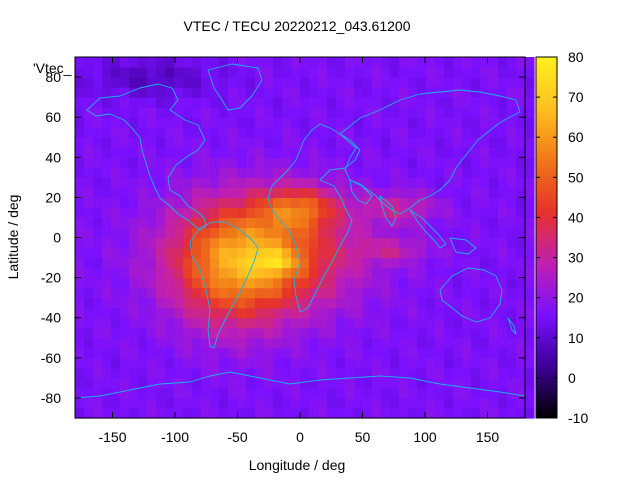 Image resolution: width=640 pixels, height=480 pixels. I want to click on y-tick-label: 80, so click(53, 77).